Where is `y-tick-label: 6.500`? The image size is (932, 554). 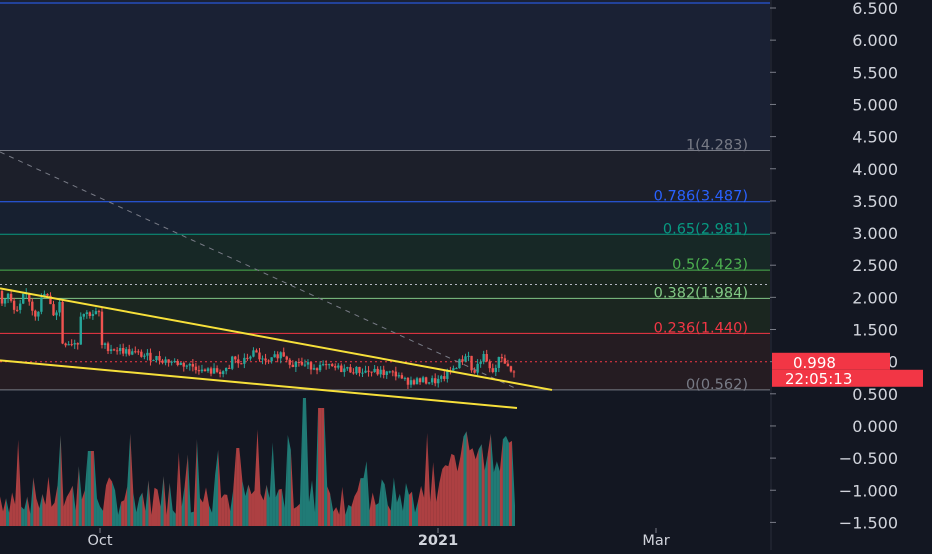
y-tick-label: 6.500 is located at coordinates (875, 9).